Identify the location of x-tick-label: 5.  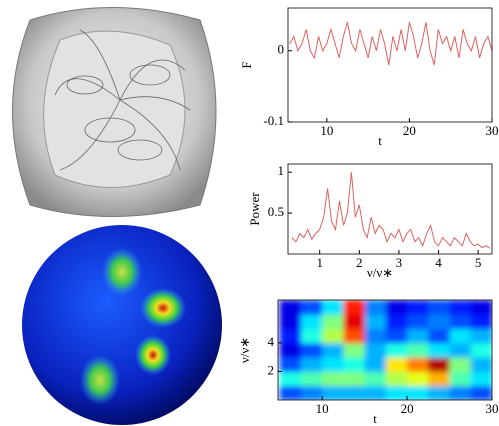
(478, 262).